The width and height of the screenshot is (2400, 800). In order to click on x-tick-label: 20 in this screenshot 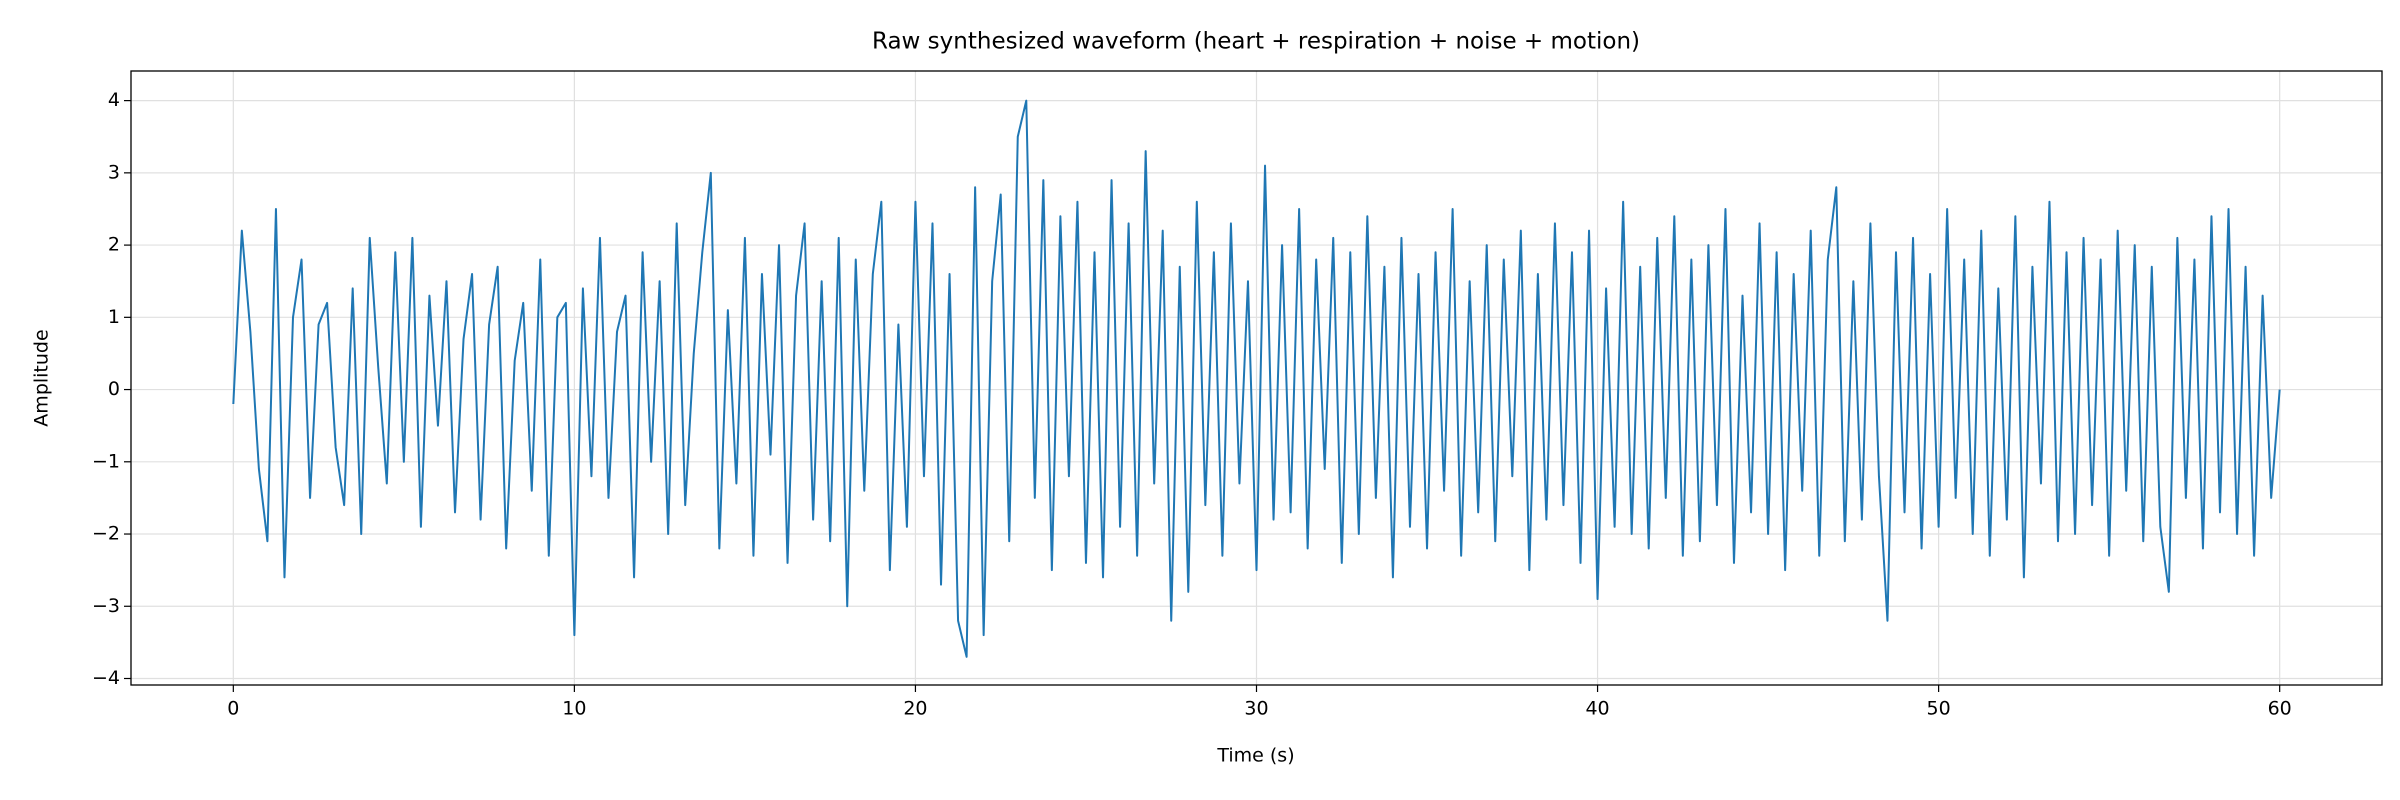, I will do `click(915, 709)`.